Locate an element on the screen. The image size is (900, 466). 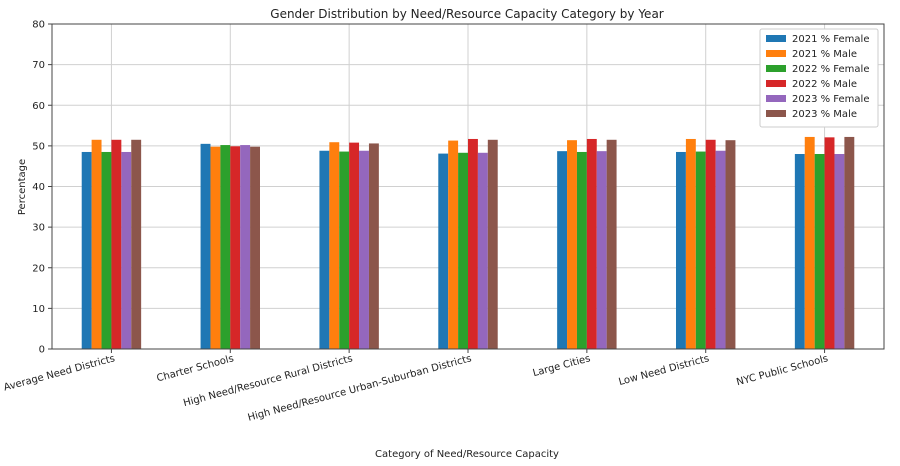
y-tick-label: 30 is located at coordinates (38, 228).